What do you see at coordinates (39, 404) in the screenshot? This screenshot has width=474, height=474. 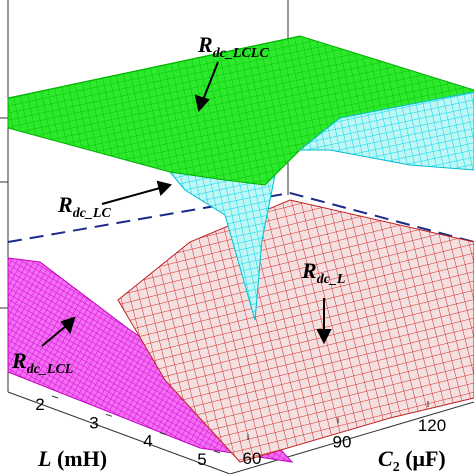 I see `x-tick-label: 2` at bounding box center [39, 404].